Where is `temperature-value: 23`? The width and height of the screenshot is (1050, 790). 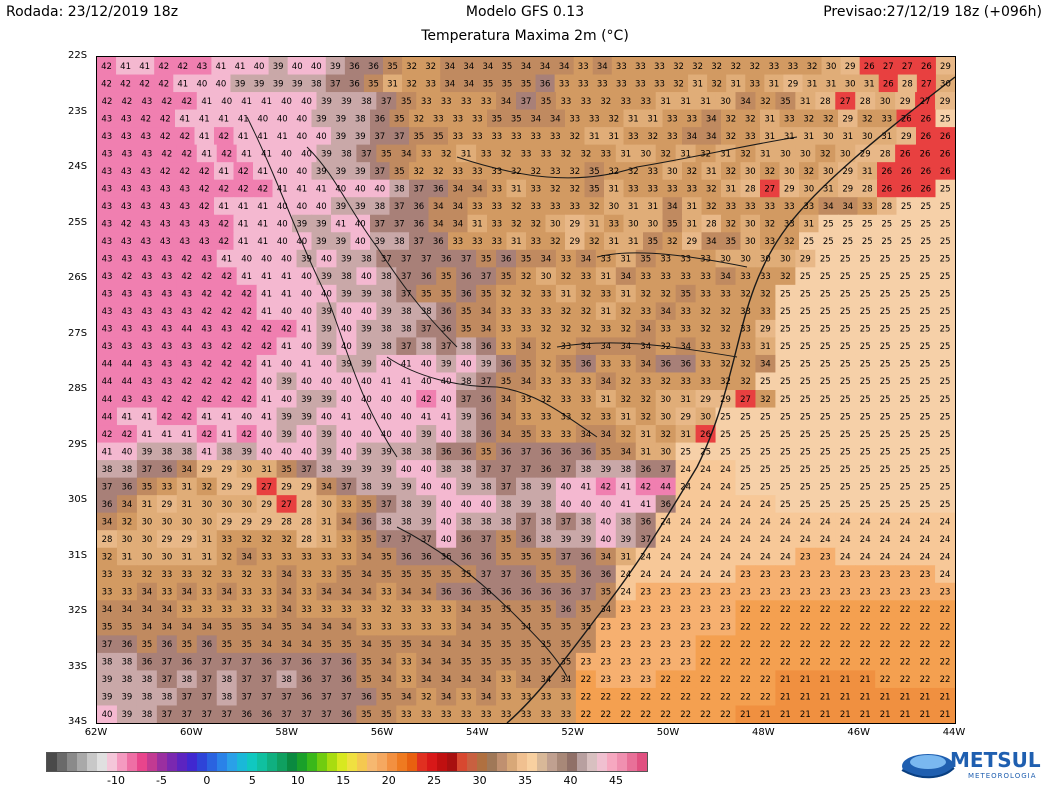 temperature-value: 23 is located at coordinates (665, 645).